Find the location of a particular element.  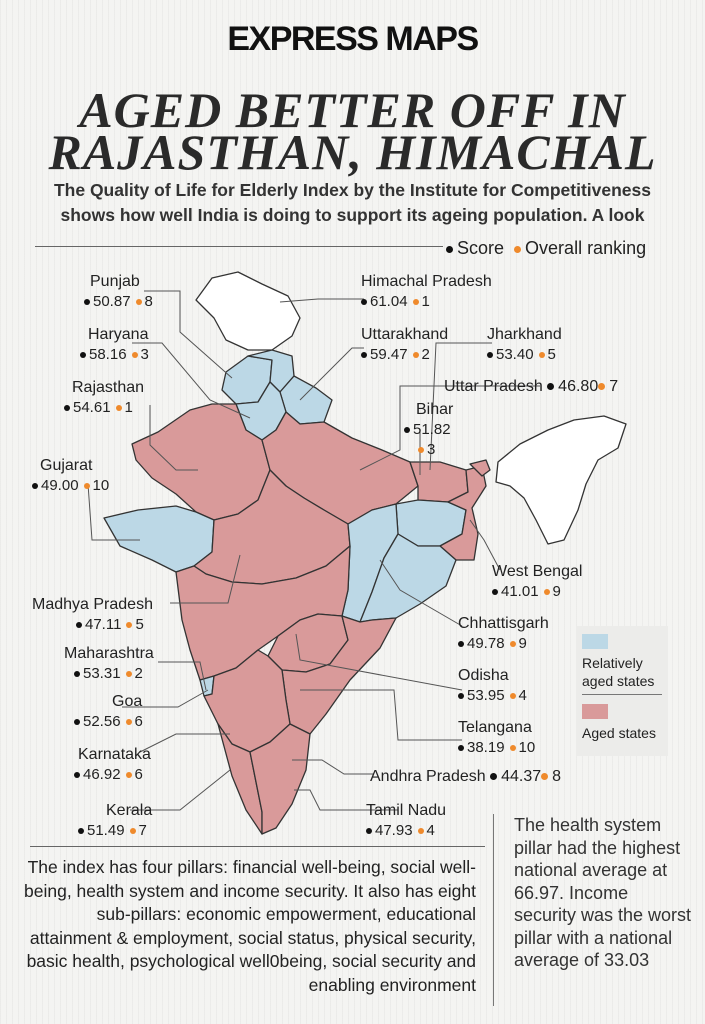

jammu-kashmir-region is located at coordinates (248, 311).